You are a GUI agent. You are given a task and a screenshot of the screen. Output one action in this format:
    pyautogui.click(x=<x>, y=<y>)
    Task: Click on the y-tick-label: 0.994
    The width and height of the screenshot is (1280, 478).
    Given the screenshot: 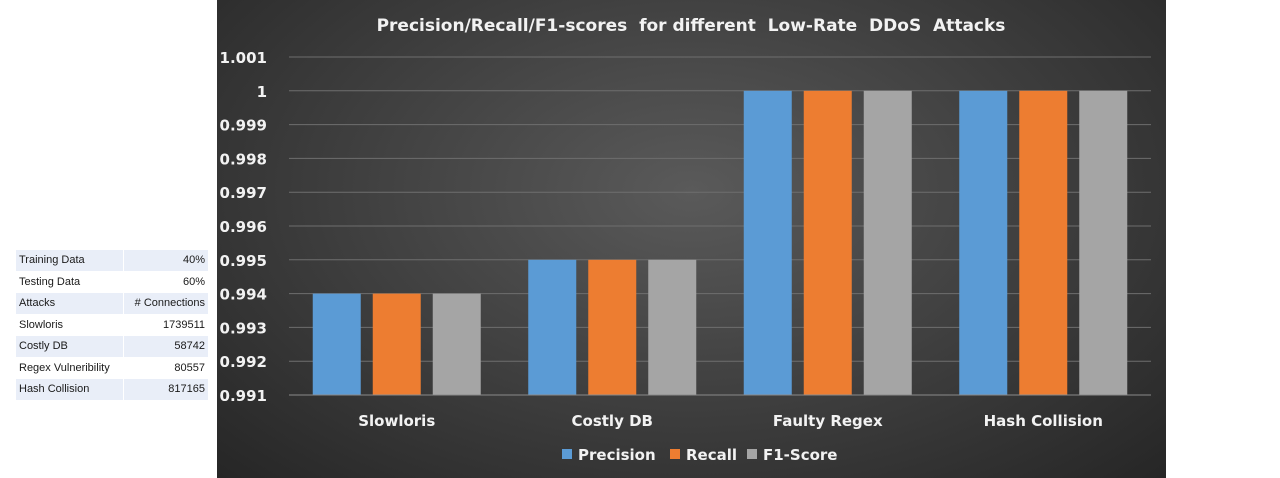 What is the action you would take?
    pyautogui.click(x=243, y=295)
    